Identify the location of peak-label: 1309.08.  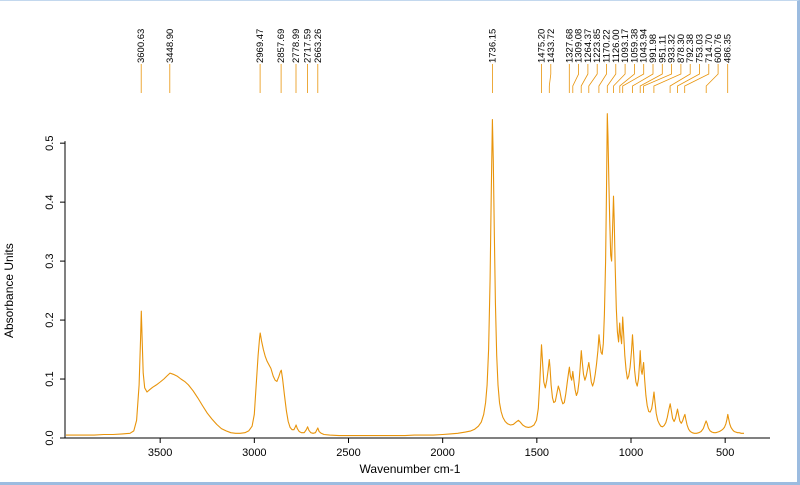
(579, 46).